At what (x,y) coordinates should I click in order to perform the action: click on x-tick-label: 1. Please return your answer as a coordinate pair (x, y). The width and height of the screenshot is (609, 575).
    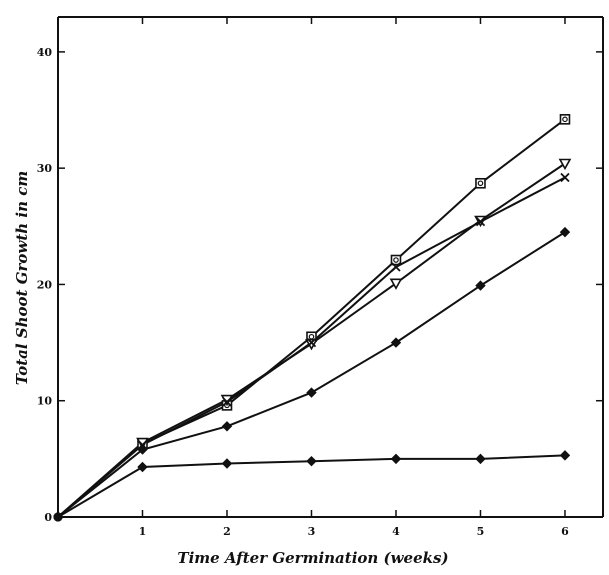
    Looking at the image, I should click on (143, 531).